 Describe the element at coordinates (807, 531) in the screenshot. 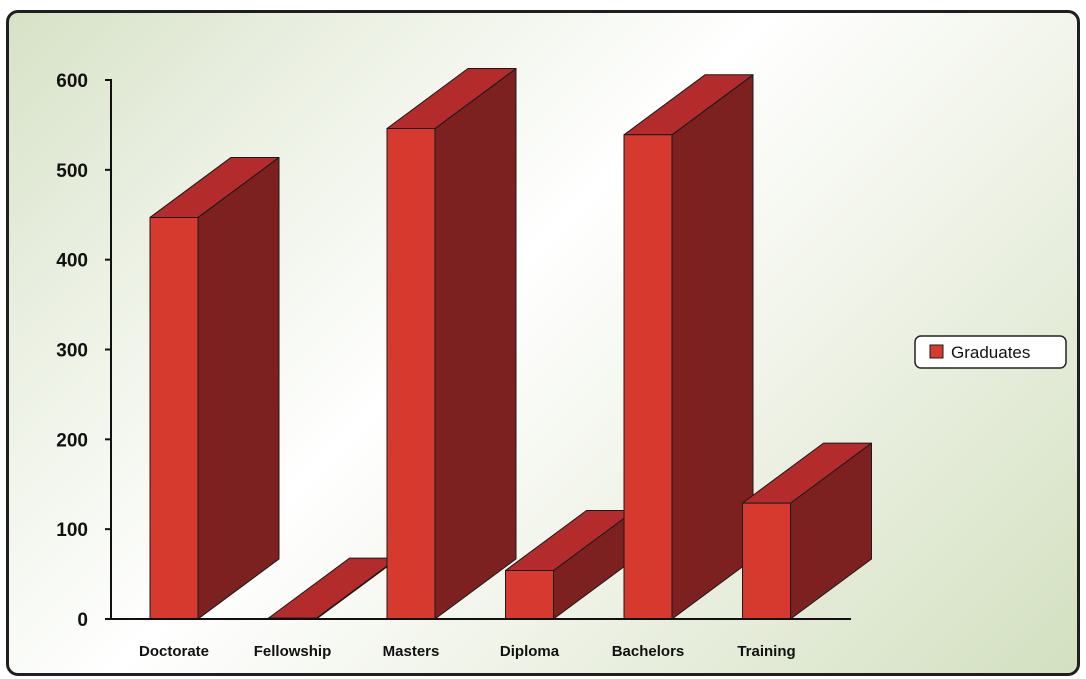

I see `bar-training` at that location.